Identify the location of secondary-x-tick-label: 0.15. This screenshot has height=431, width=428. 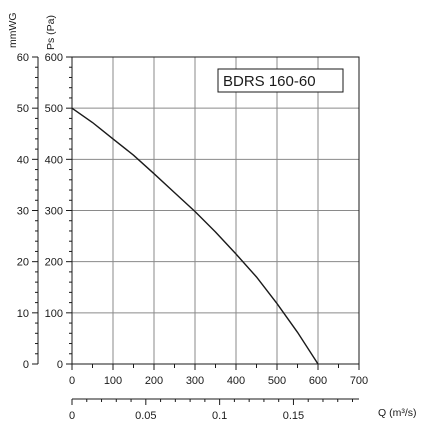
(293, 416).